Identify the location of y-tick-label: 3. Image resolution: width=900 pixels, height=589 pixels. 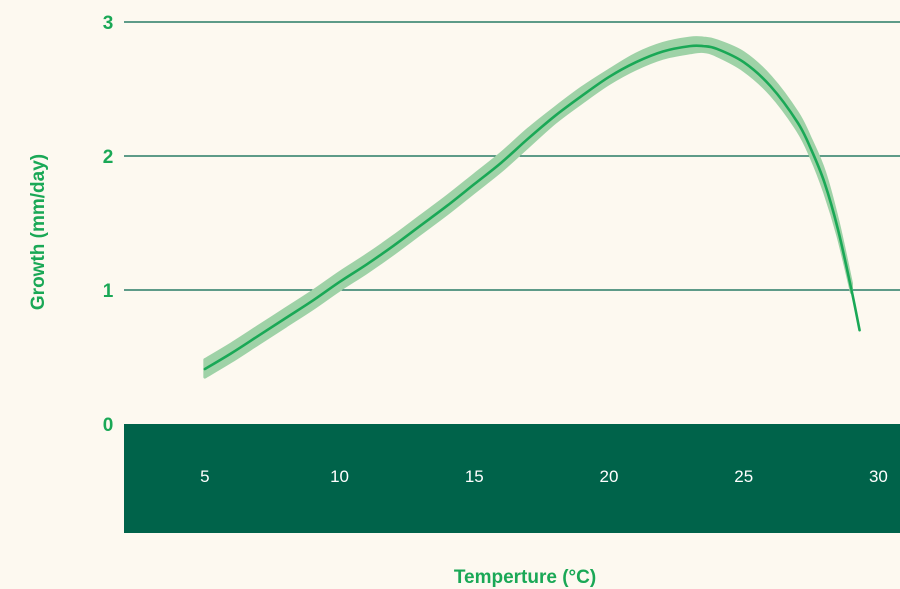
(108, 23).